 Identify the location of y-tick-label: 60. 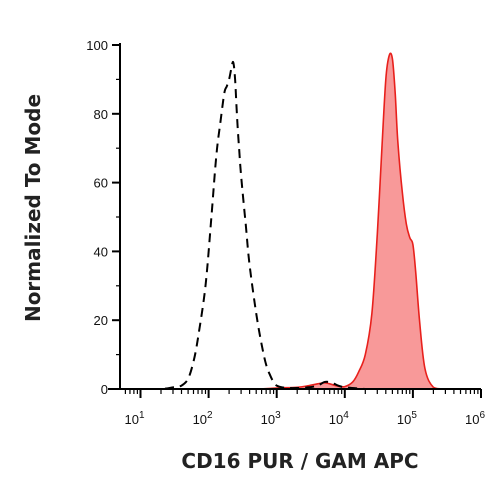
(101, 183).